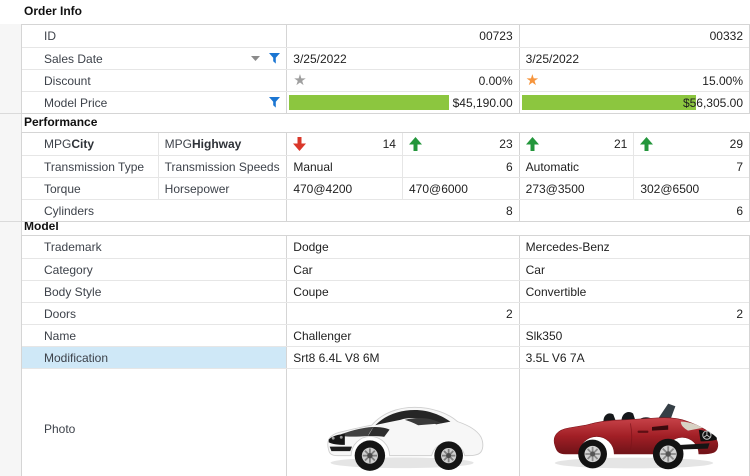 This screenshot has width=750, height=476. I want to click on cell-trademark-car1: Dodge, so click(403, 247).